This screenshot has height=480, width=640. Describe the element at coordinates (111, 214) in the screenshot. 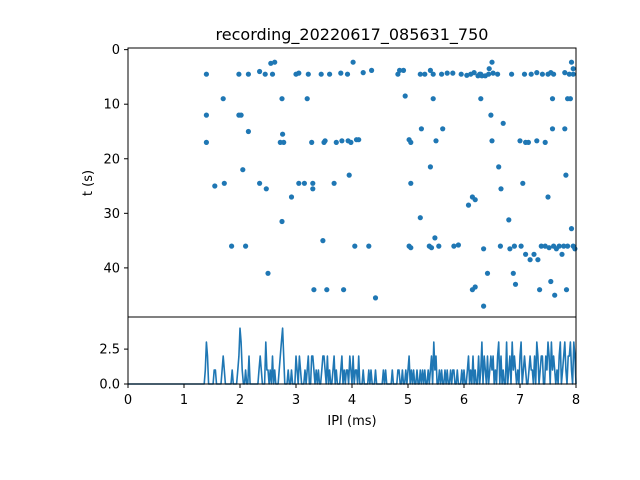

I see `top-y-tick-label: 30` at that location.